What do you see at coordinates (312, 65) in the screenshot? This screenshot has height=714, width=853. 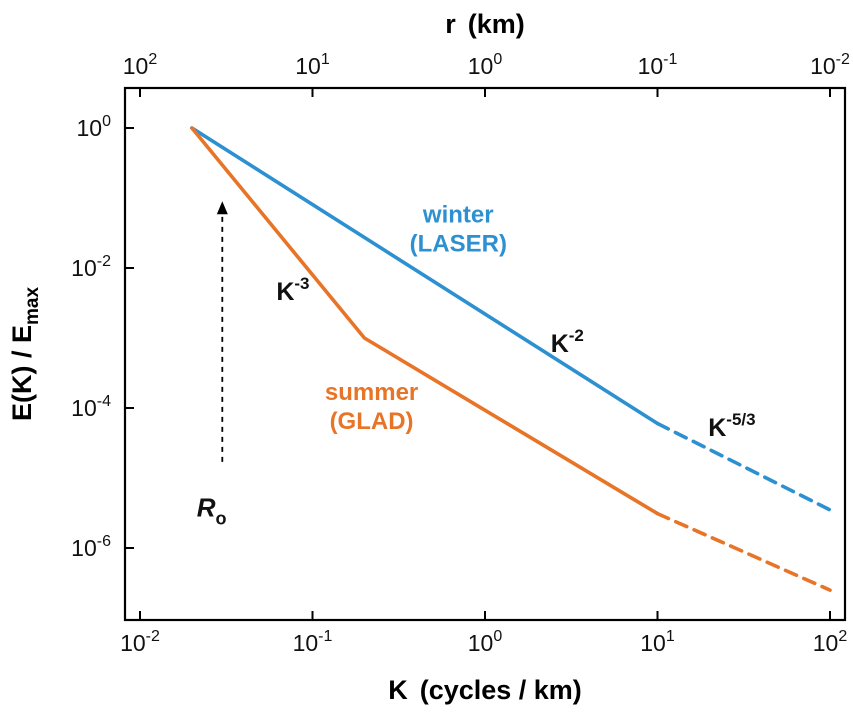 I see `top-tick-label: 10¹` at bounding box center [312, 65].